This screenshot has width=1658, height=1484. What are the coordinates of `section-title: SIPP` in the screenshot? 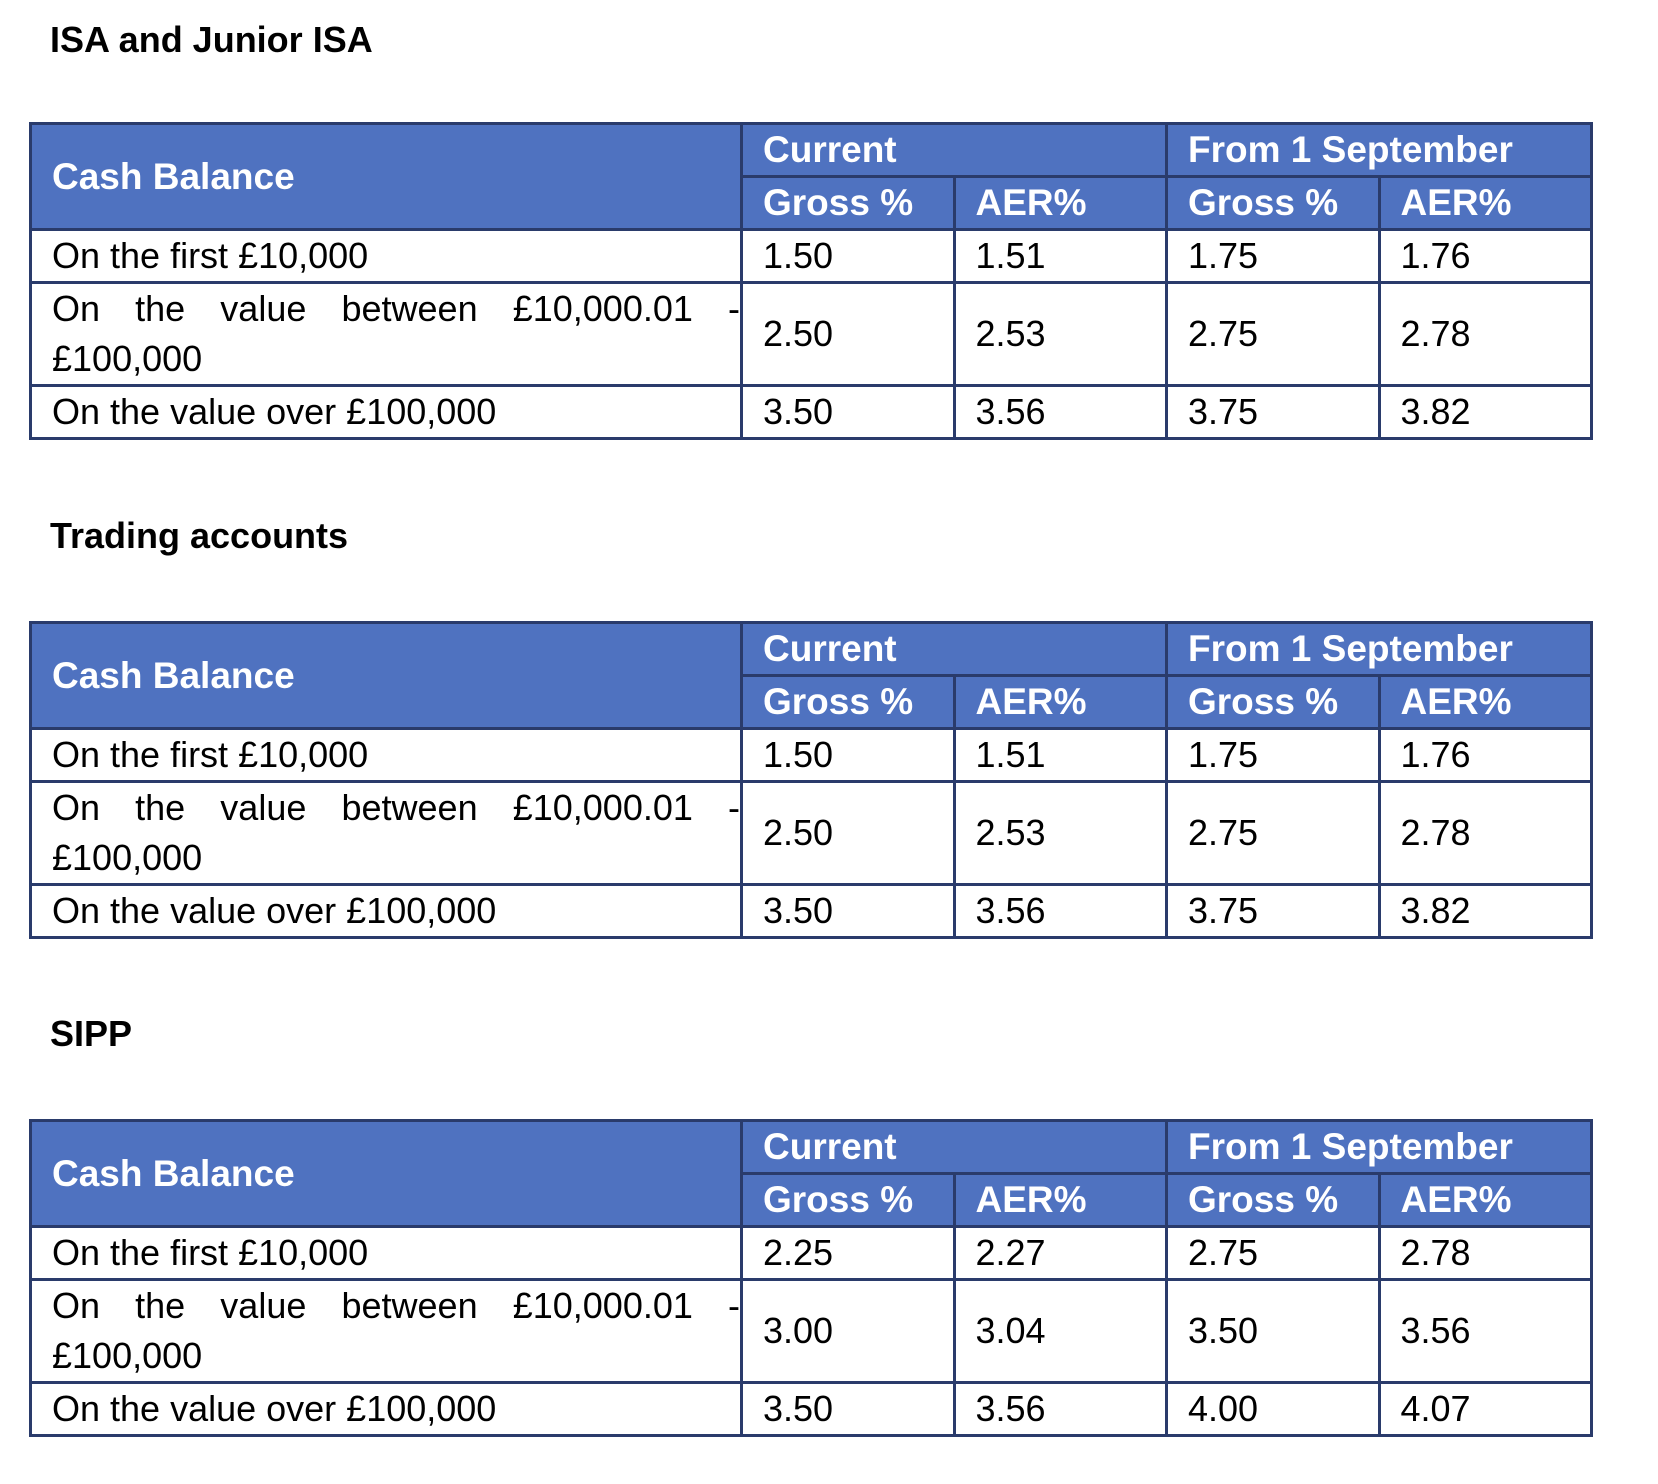 It's located at (91, 1033).